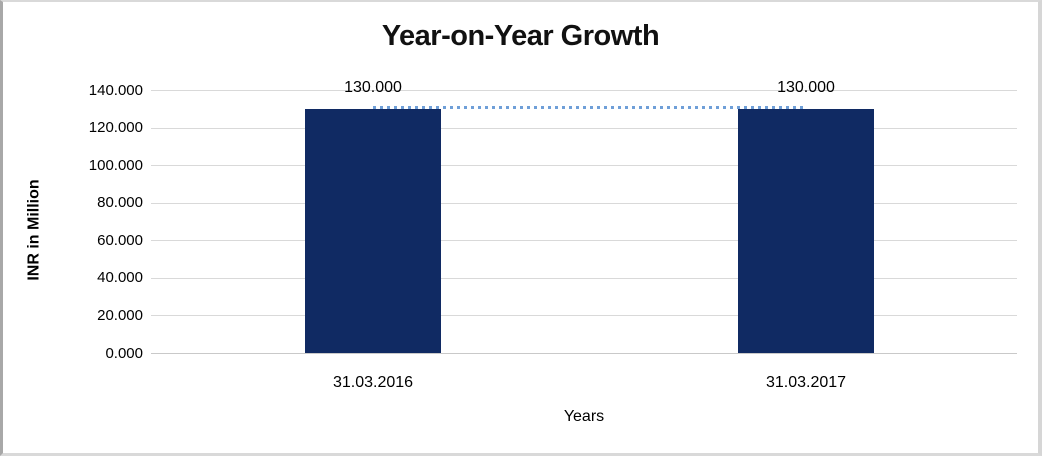 This screenshot has height=456, width=1042. What do you see at coordinates (806, 87) in the screenshot?
I see `data-label-2017: 130.000` at bounding box center [806, 87].